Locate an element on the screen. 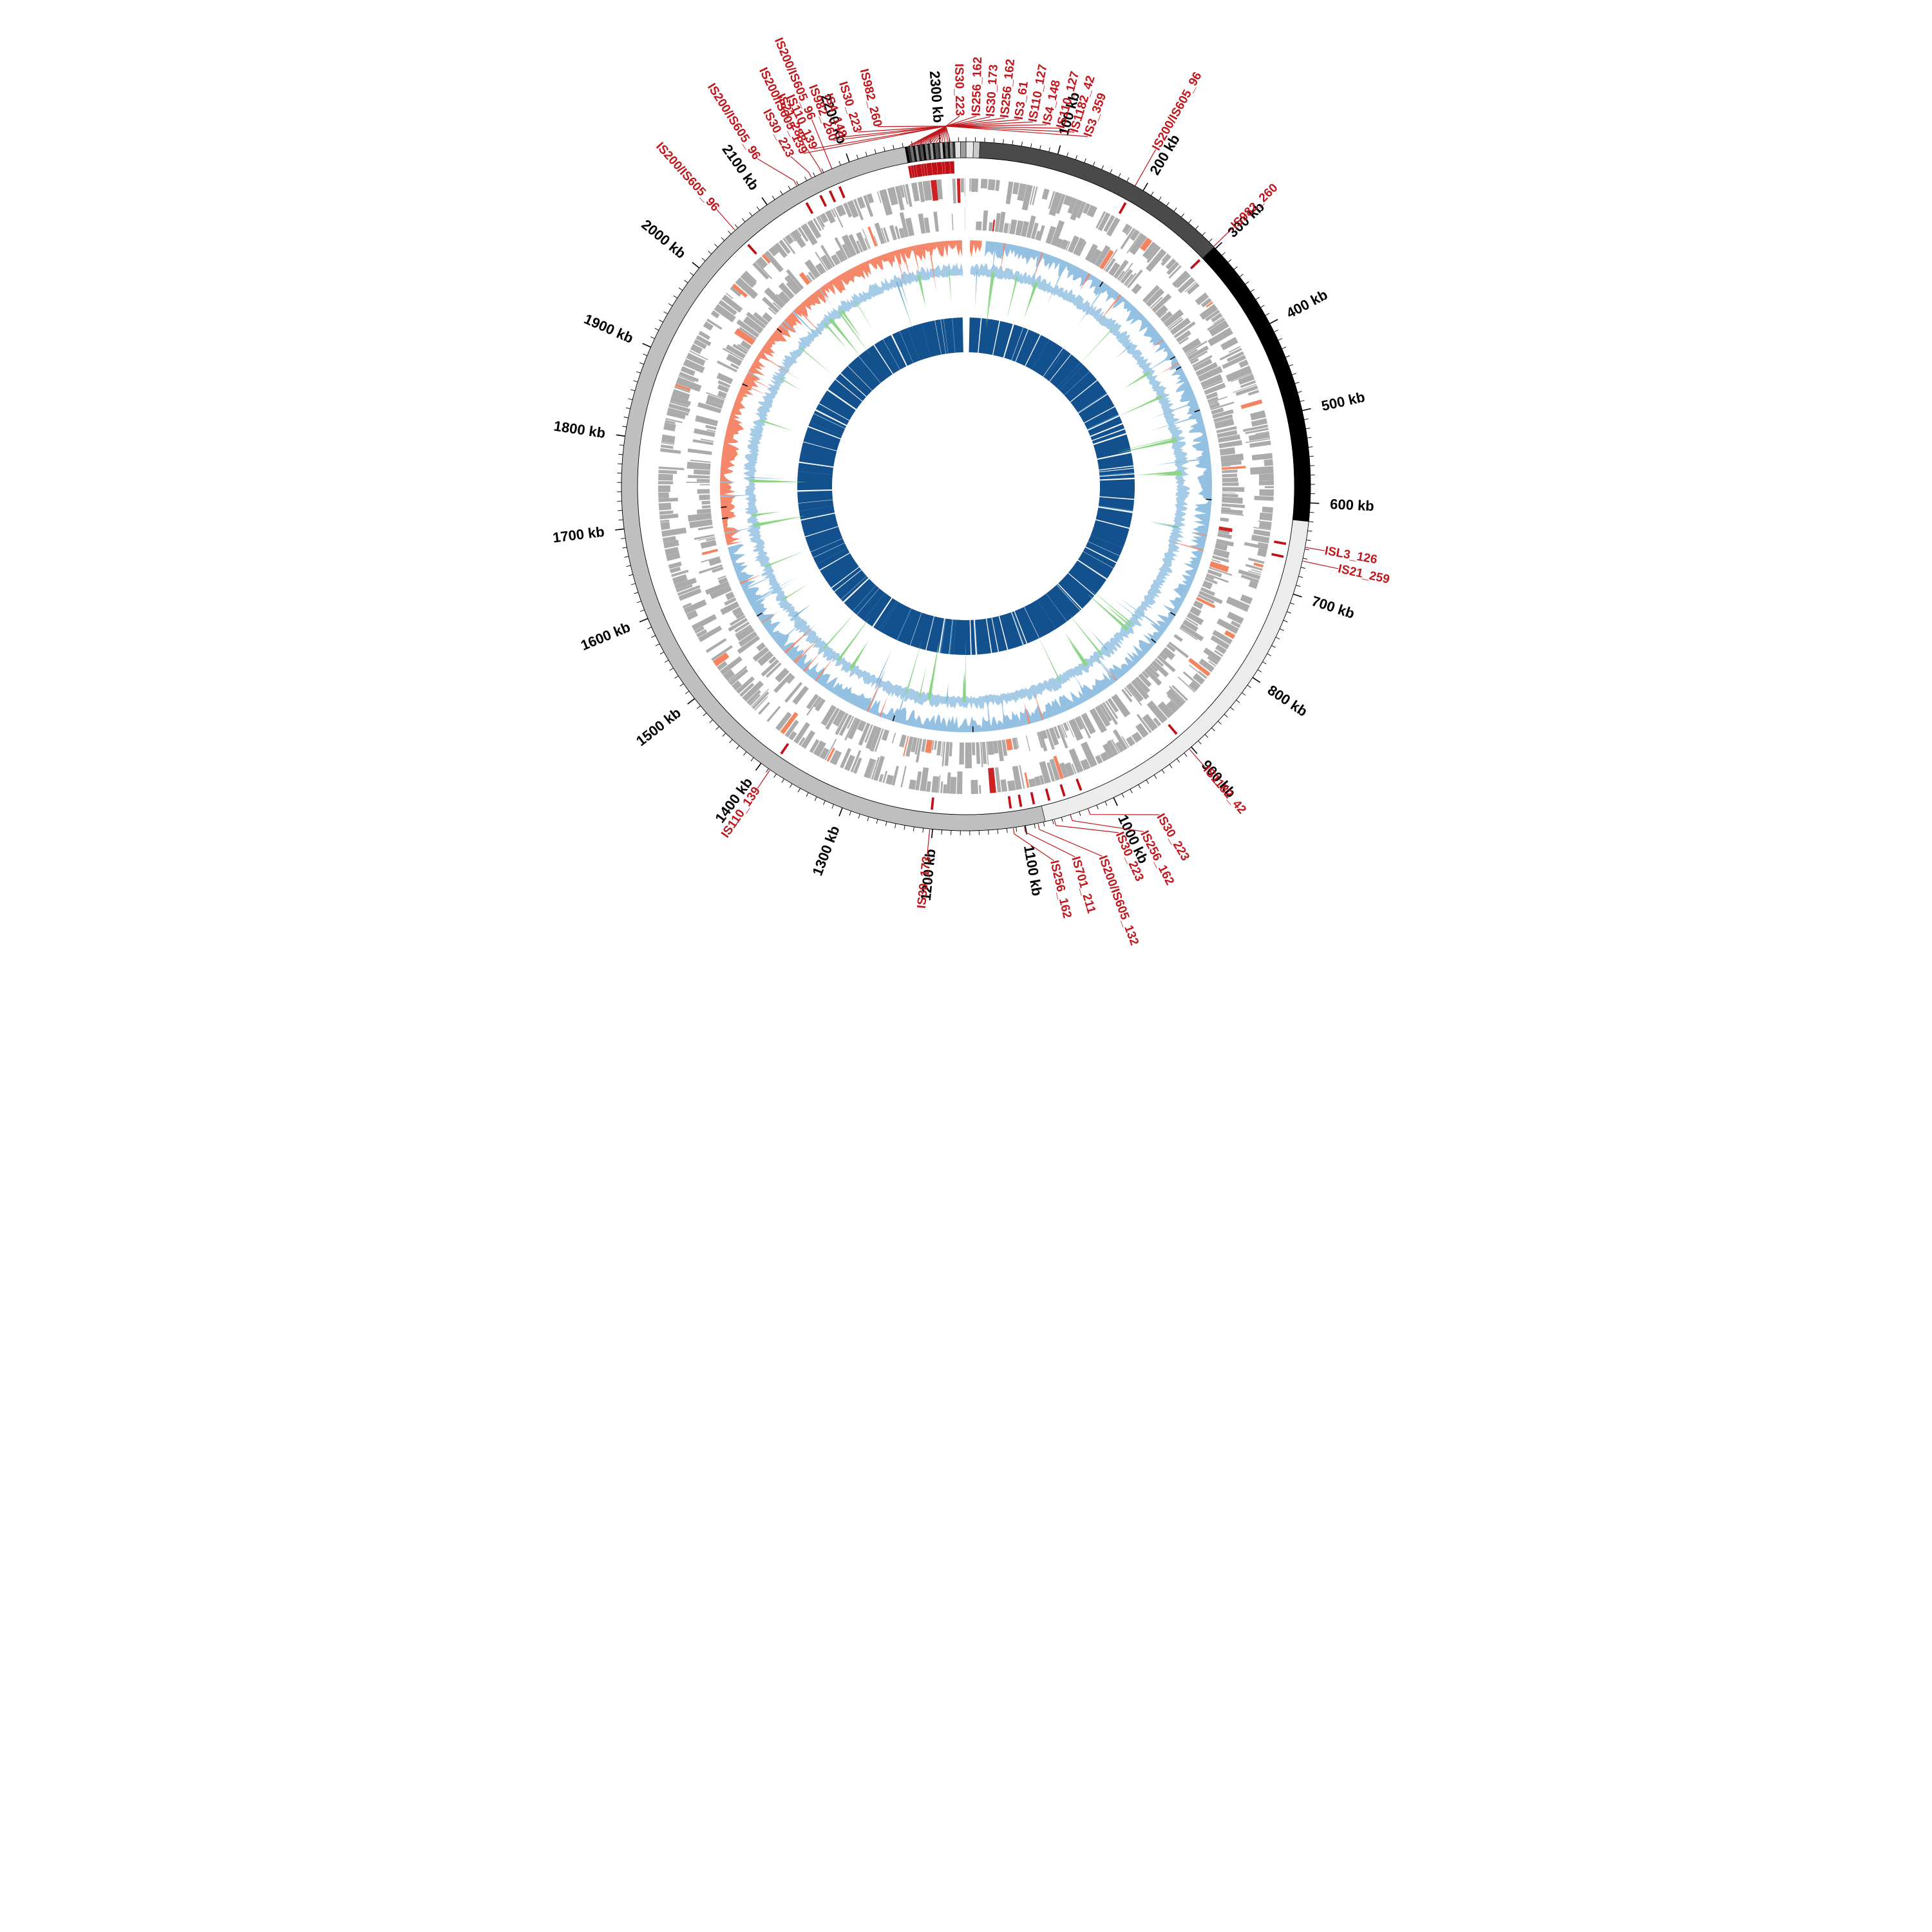 This screenshot has height=1932, width=1932. contig-segment is located at coordinates (964, 149).